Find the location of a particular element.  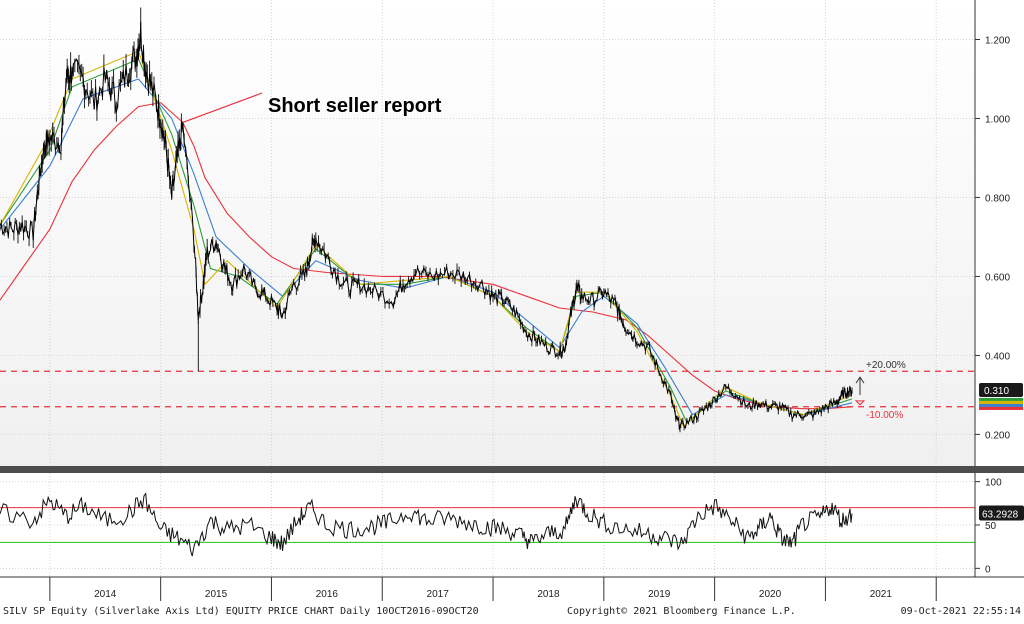

year-tick-label: 2019 is located at coordinates (659, 594).